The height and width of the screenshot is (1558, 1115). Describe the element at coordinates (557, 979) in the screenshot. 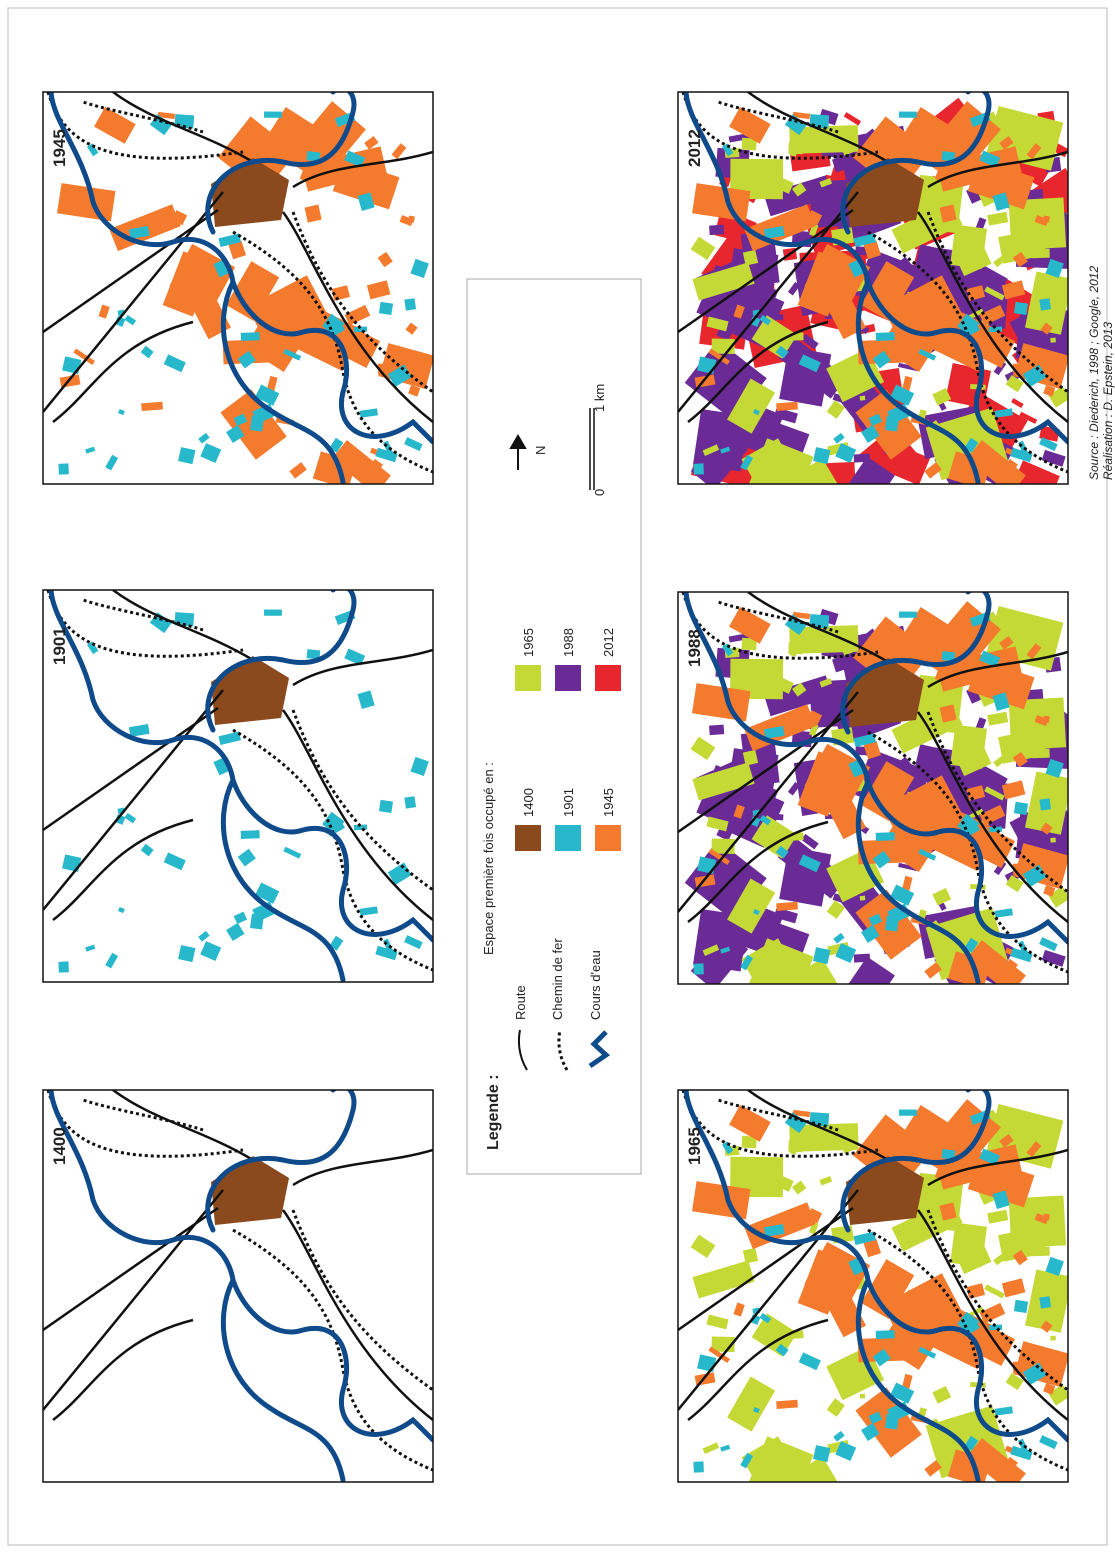

I see `legend-line-label: Chemin de fer` at that location.